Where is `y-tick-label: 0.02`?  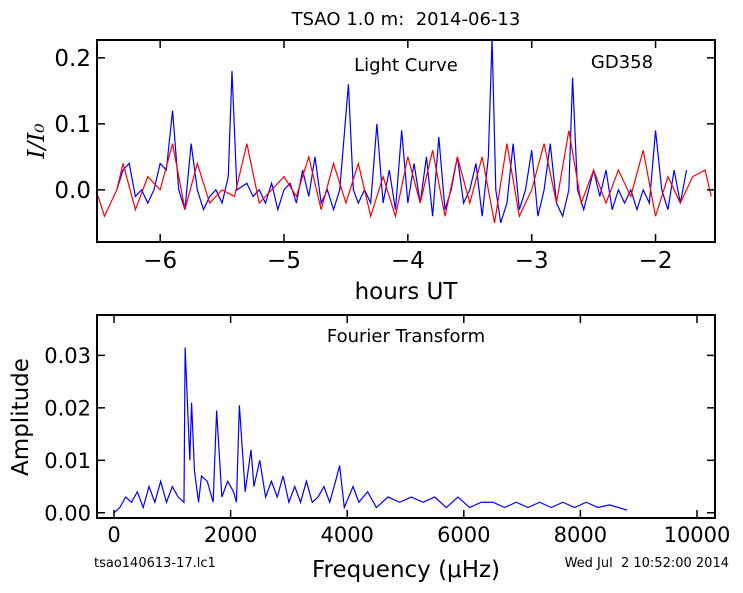
y-tick-label: 0.02 is located at coordinates (67, 408).